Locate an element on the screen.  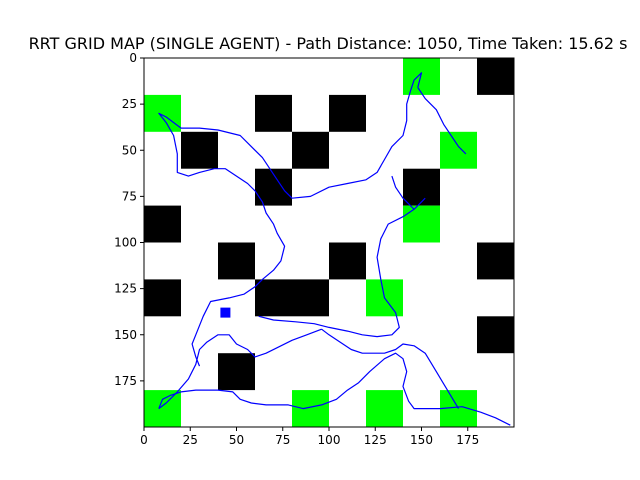
agent-marker is located at coordinates (225, 312).